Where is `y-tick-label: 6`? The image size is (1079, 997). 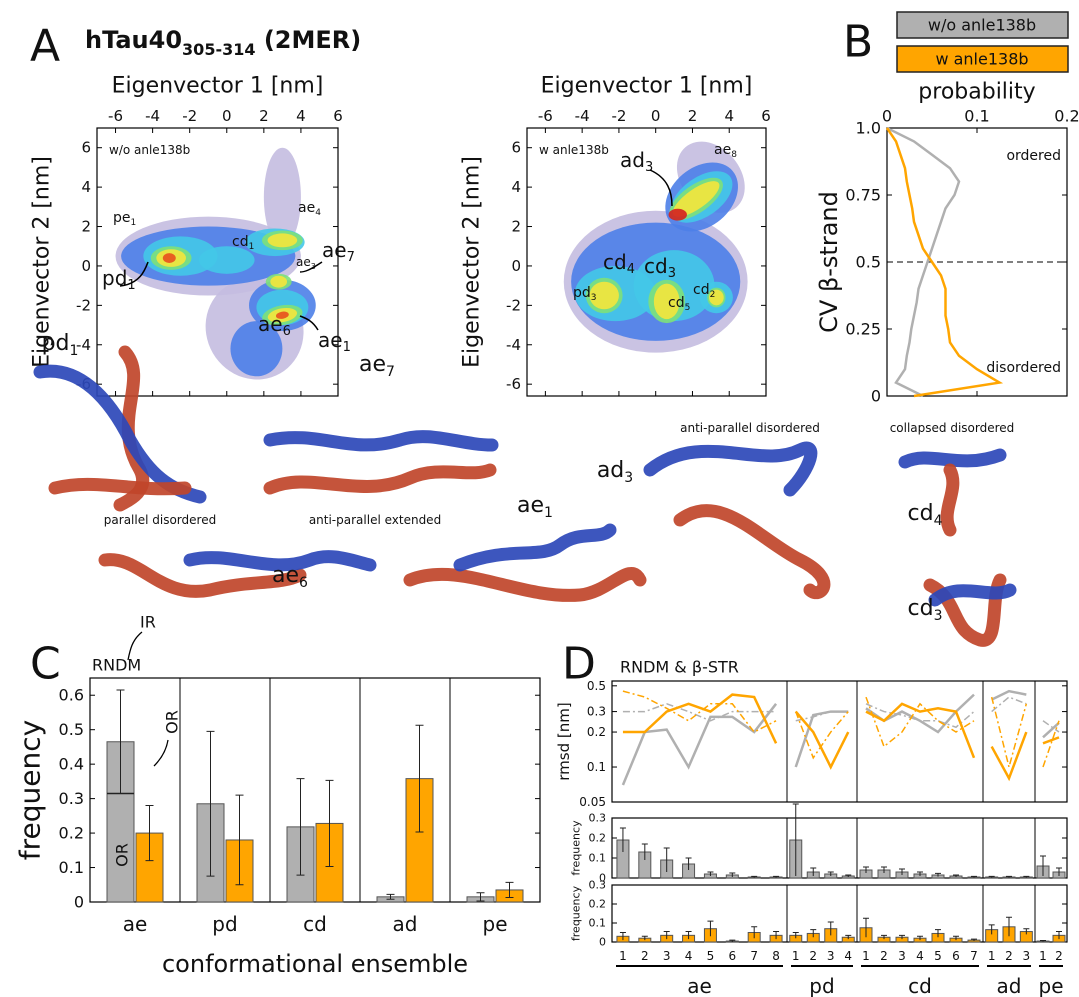 y-tick-label: 6 is located at coordinates (516, 148).